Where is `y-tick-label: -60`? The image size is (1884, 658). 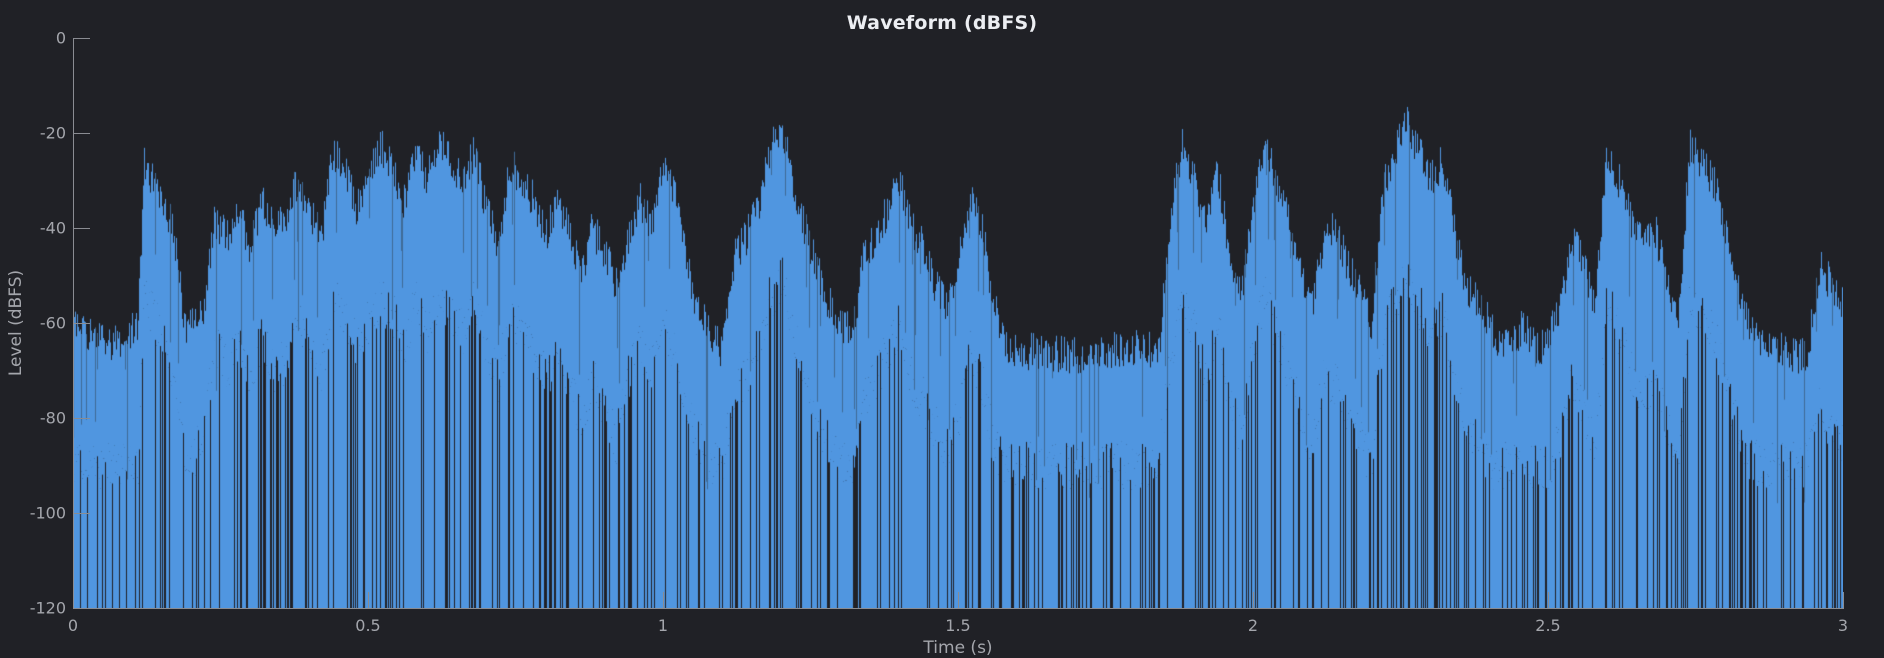
y-tick-label: -60 is located at coordinates (52, 323).